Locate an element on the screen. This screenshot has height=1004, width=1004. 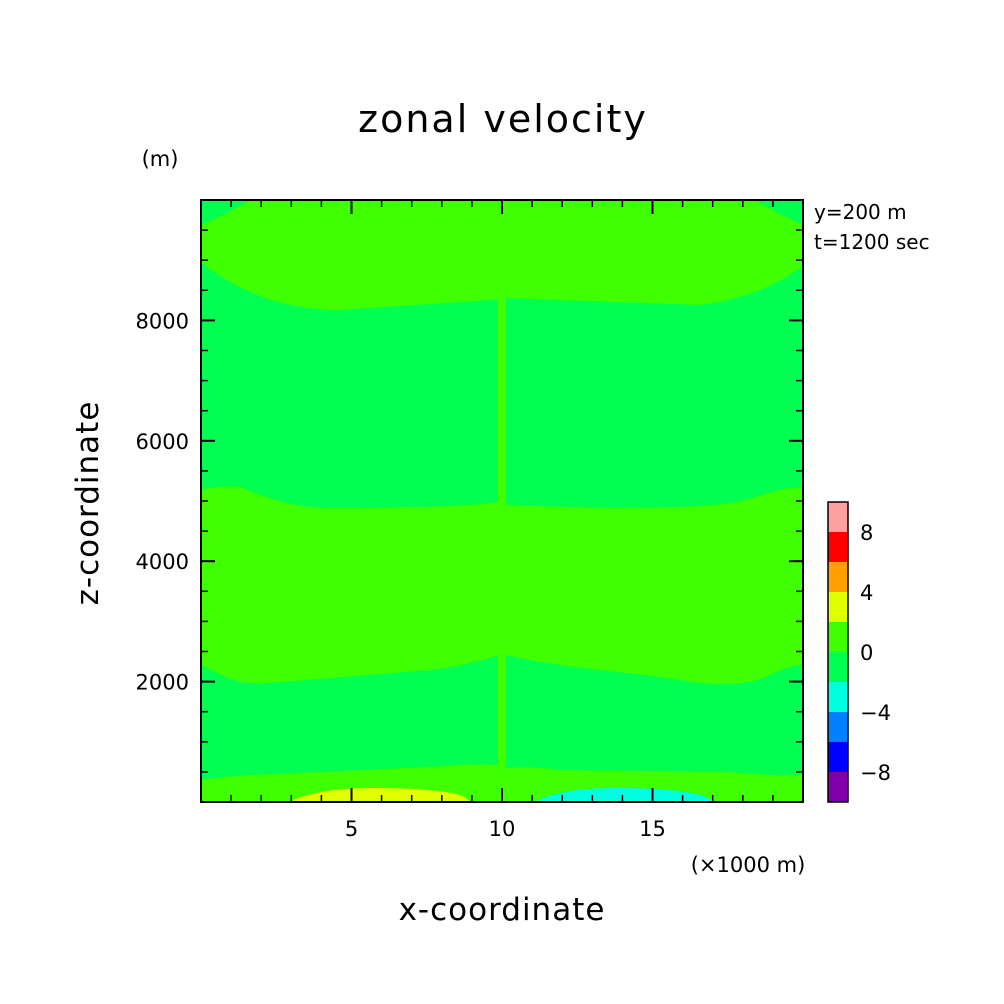
x-unit-label: (×1000 m) is located at coordinates (748, 865).